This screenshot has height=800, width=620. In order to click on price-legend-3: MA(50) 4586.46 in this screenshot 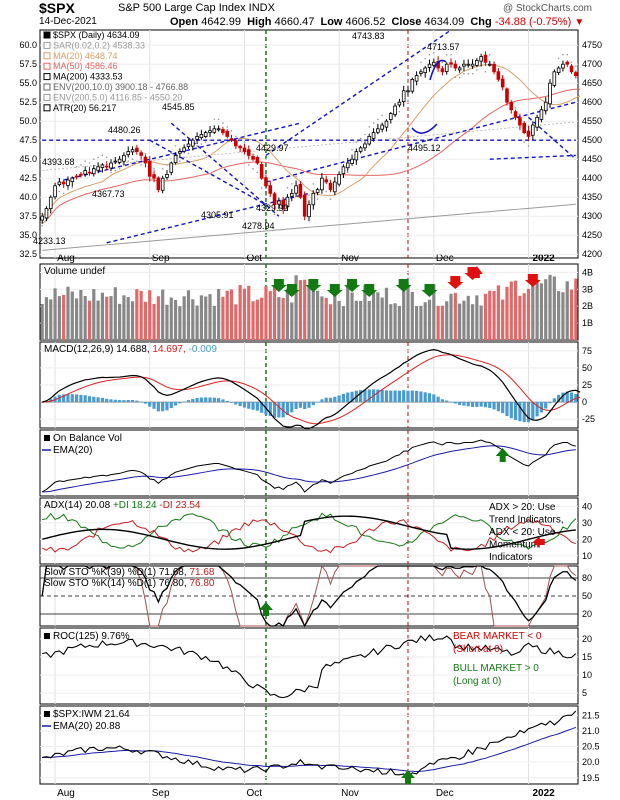, I will do `click(85, 66)`.